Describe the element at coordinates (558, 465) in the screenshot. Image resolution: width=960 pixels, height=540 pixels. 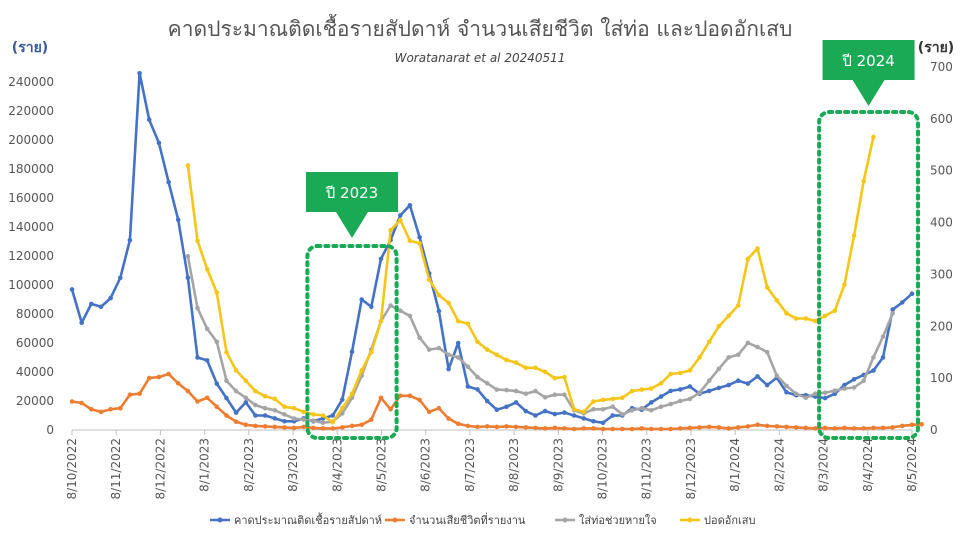
I see `x-axis-tick-label: 8/9/2023` at that location.